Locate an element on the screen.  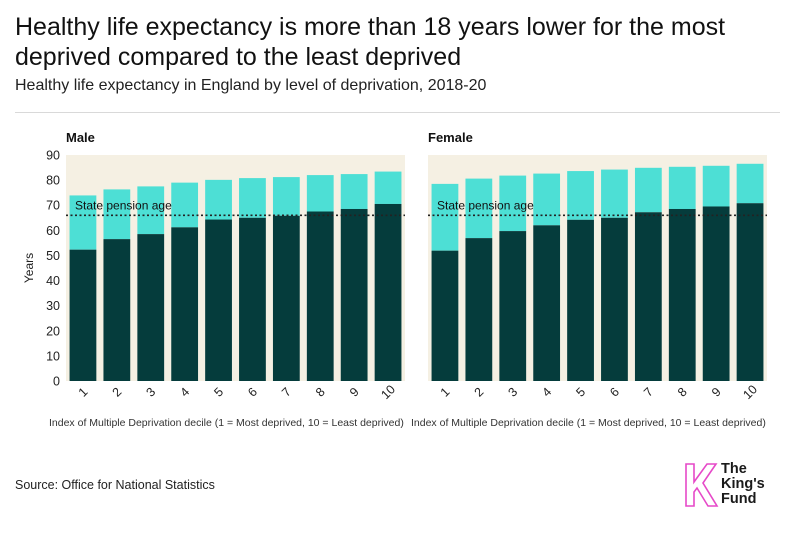
panel-title: Male is located at coordinates (80, 137).